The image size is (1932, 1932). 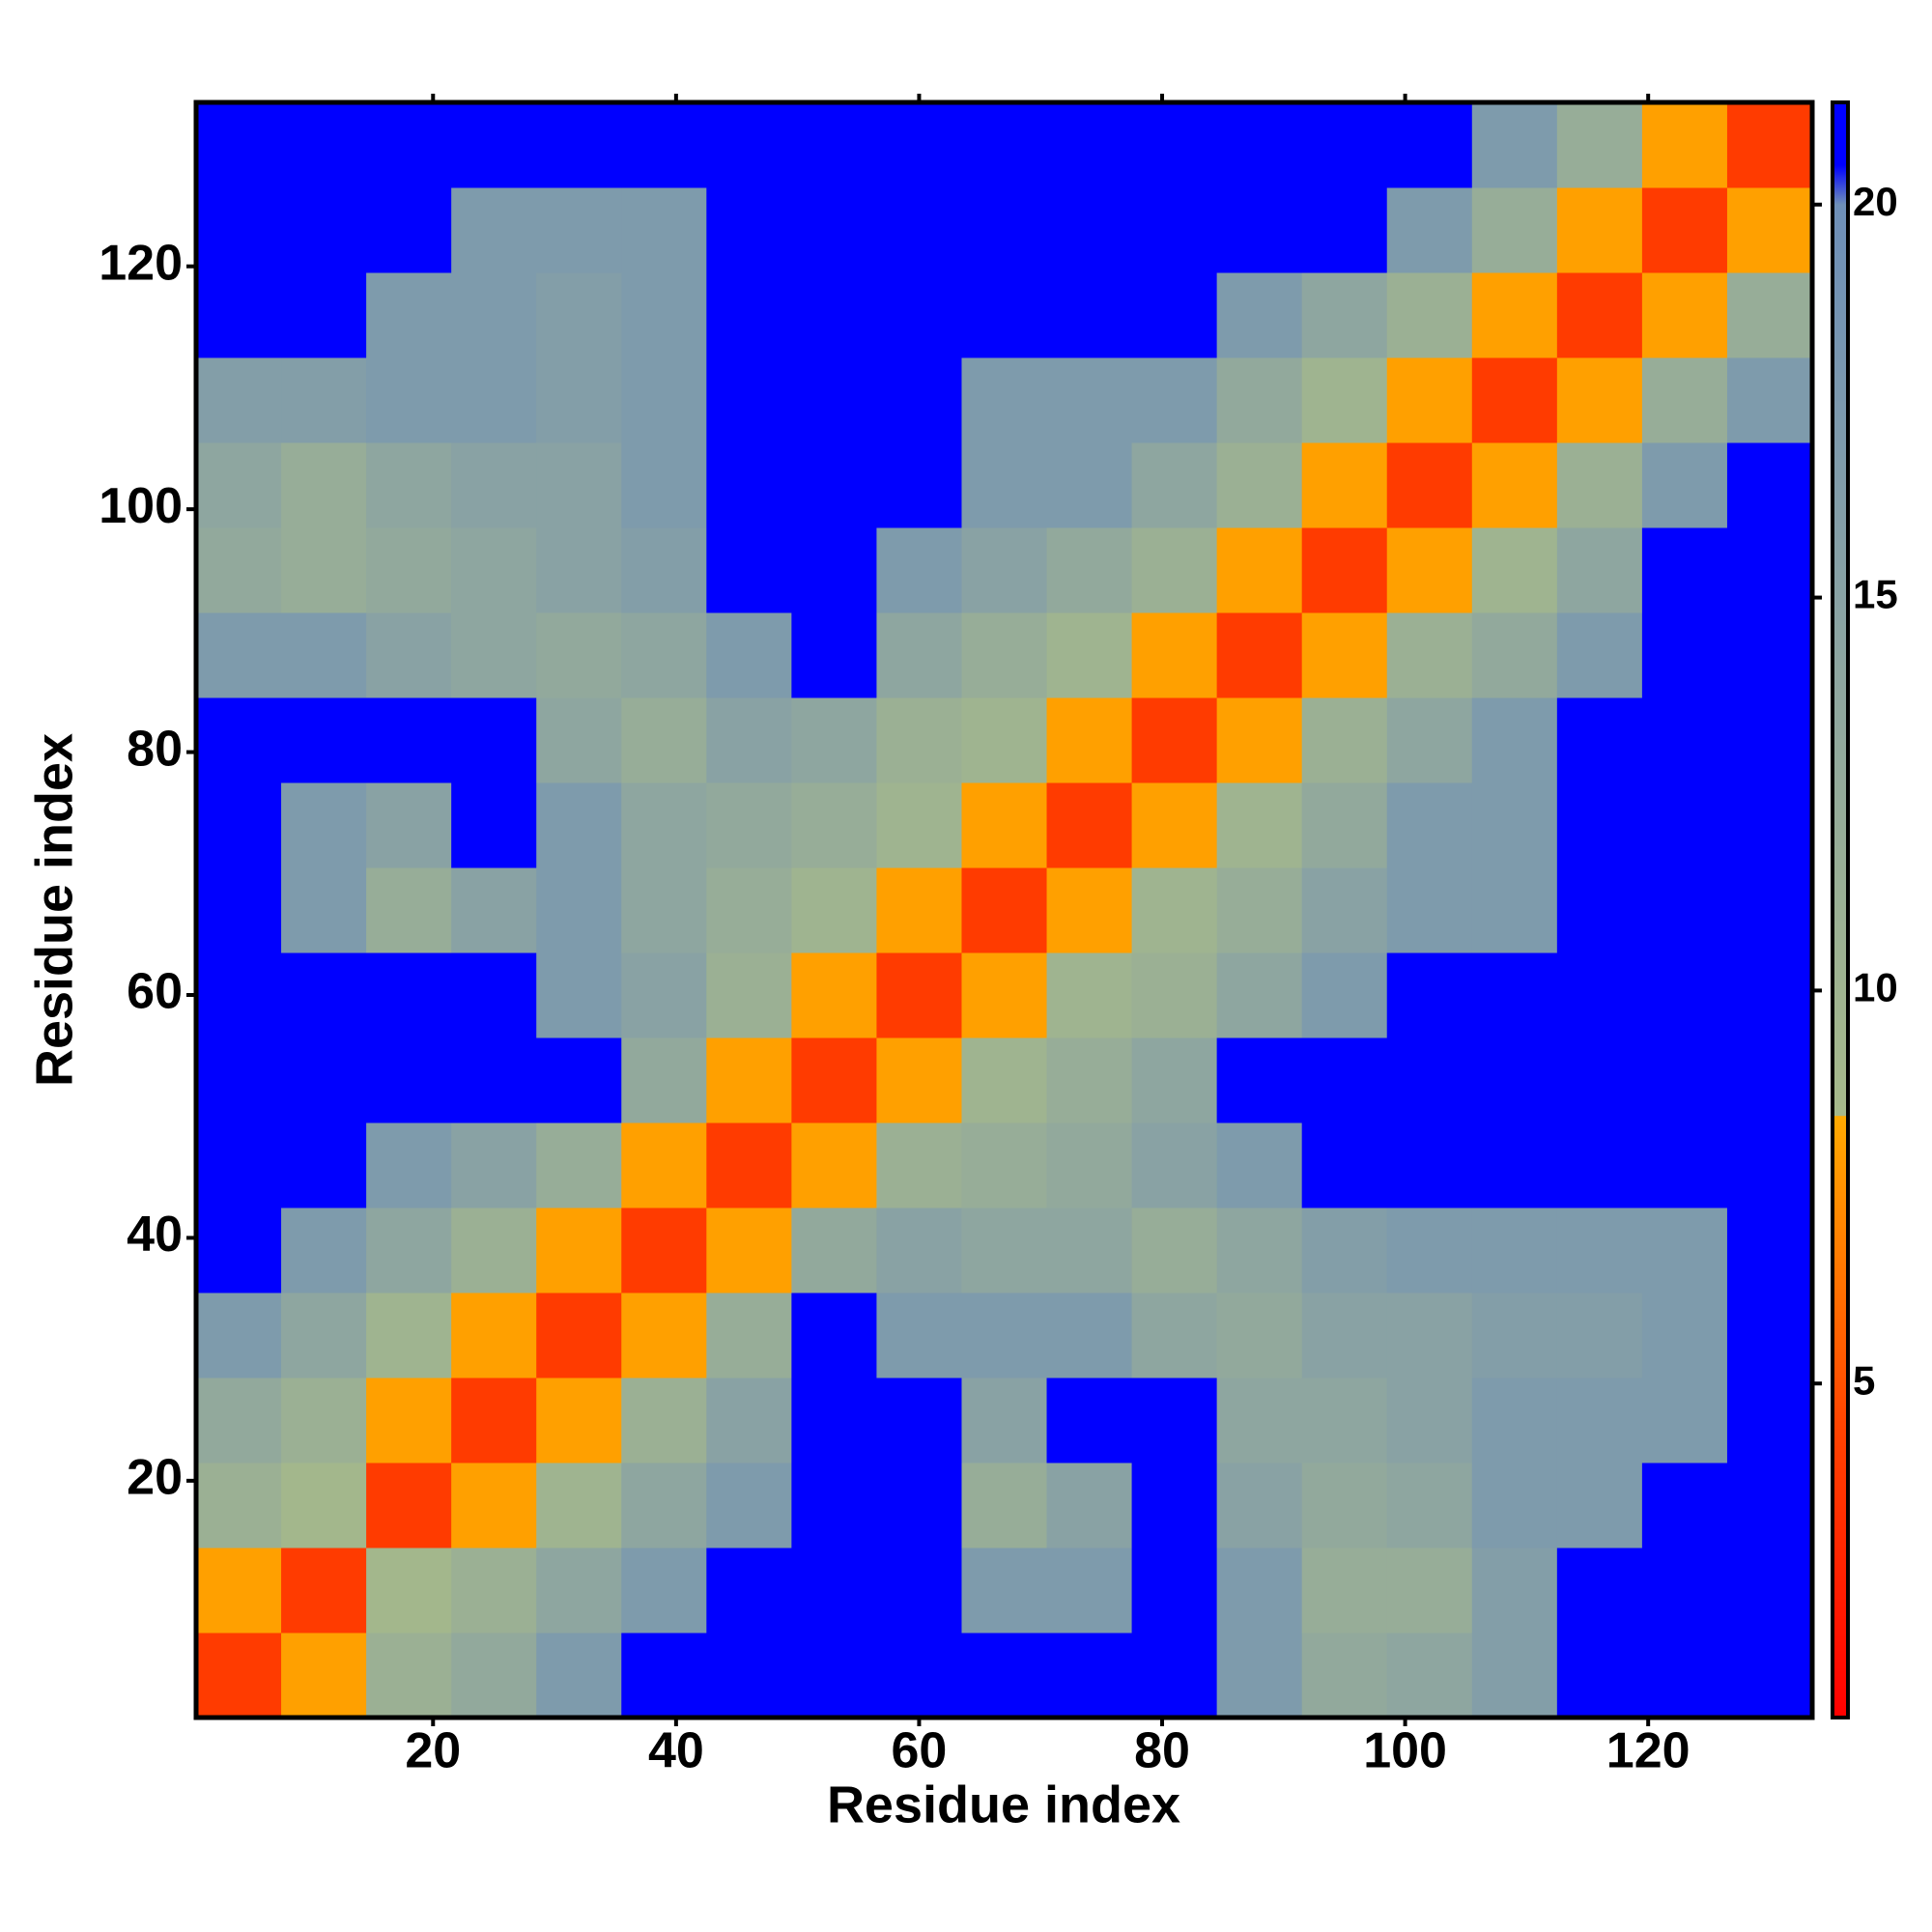 What do you see at coordinates (1875, 201) in the screenshot?
I see `colorbar-tick-label: 20` at bounding box center [1875, 201].